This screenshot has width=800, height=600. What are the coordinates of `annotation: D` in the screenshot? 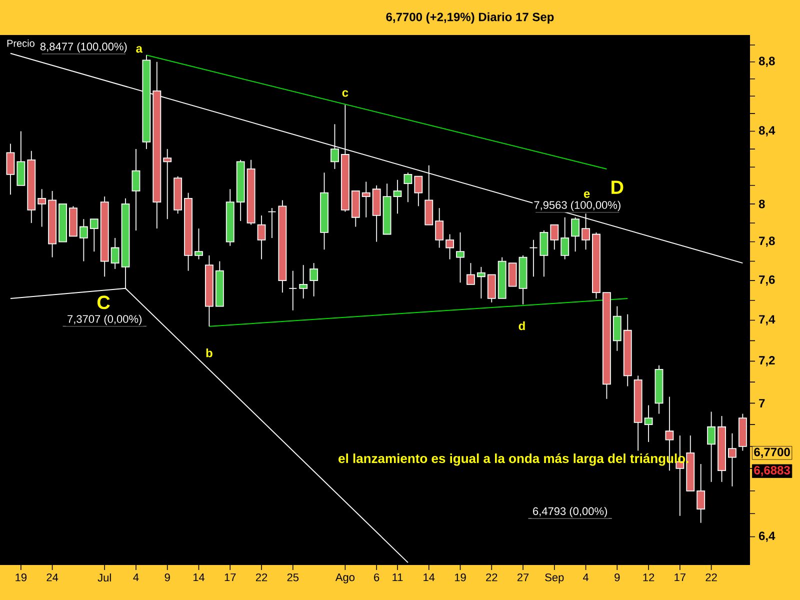 It's located at (618, 187).